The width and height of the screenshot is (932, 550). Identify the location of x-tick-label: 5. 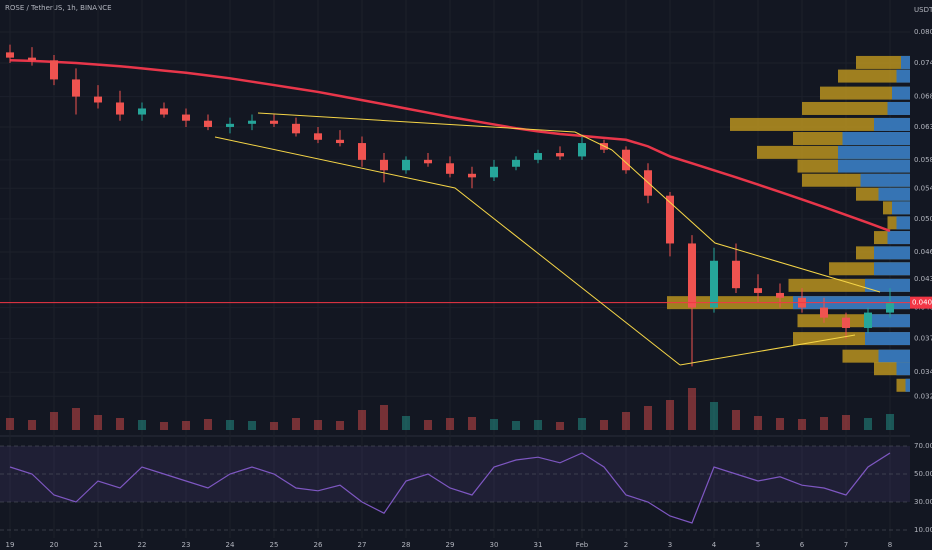
(758, 545).